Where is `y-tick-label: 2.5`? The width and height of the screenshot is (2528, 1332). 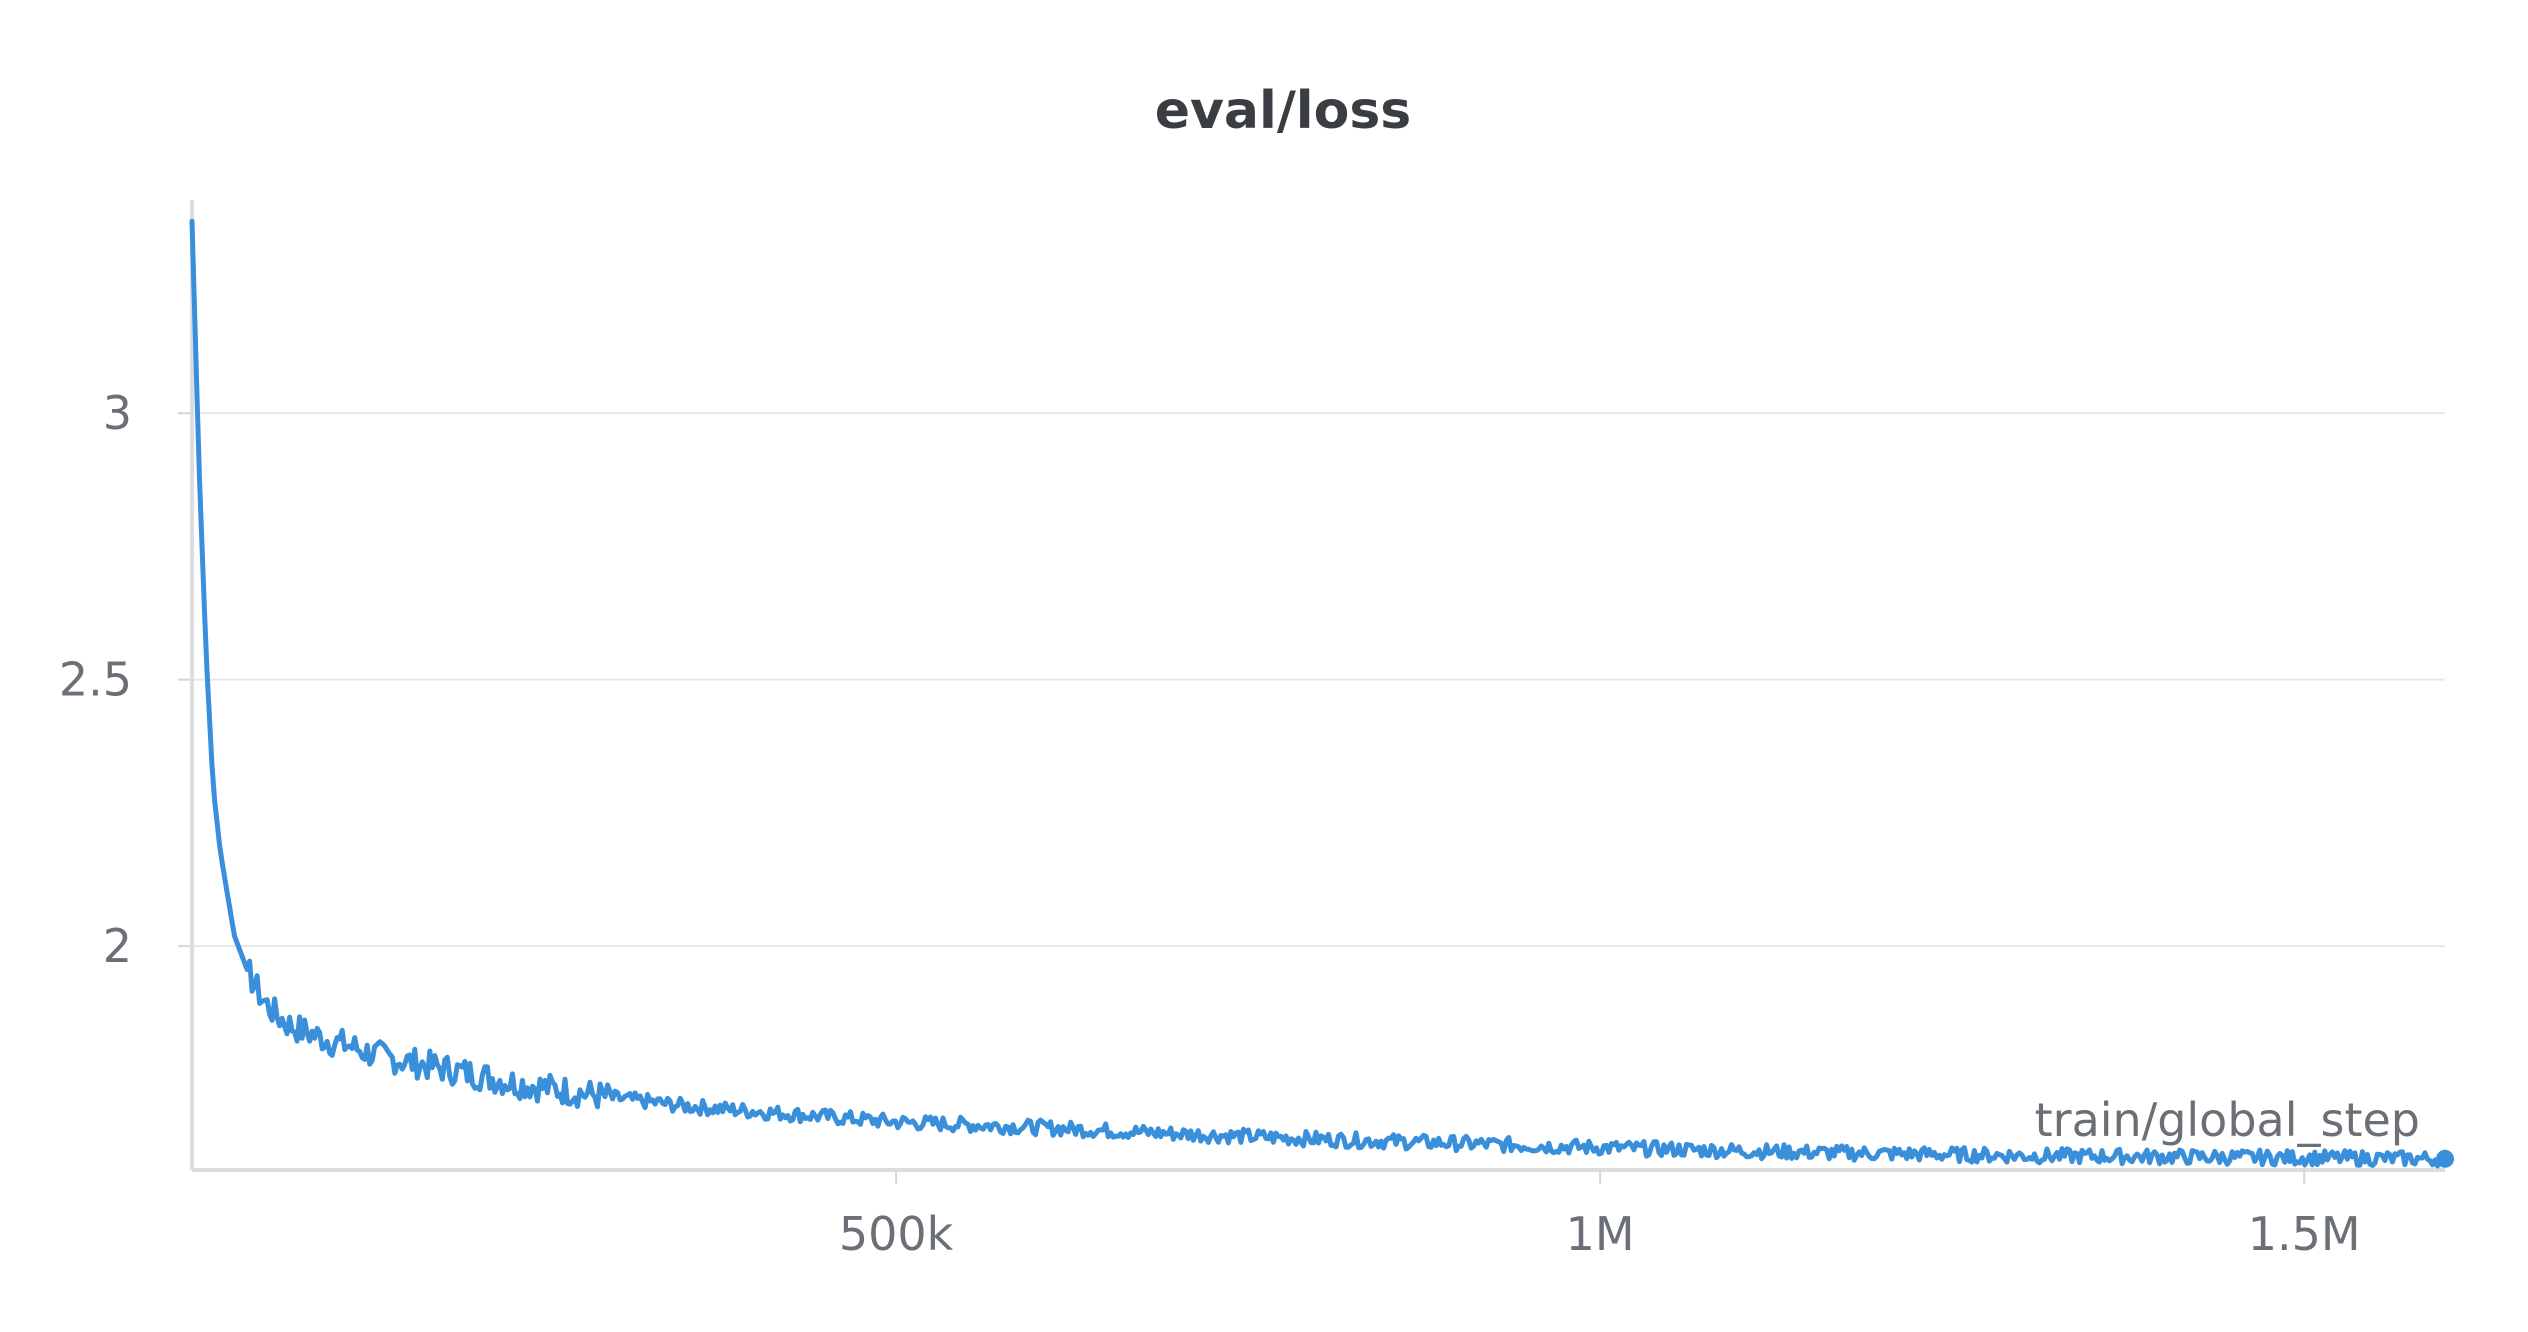
y-tick-label: 2.5 is located at coordinates (95, 680).